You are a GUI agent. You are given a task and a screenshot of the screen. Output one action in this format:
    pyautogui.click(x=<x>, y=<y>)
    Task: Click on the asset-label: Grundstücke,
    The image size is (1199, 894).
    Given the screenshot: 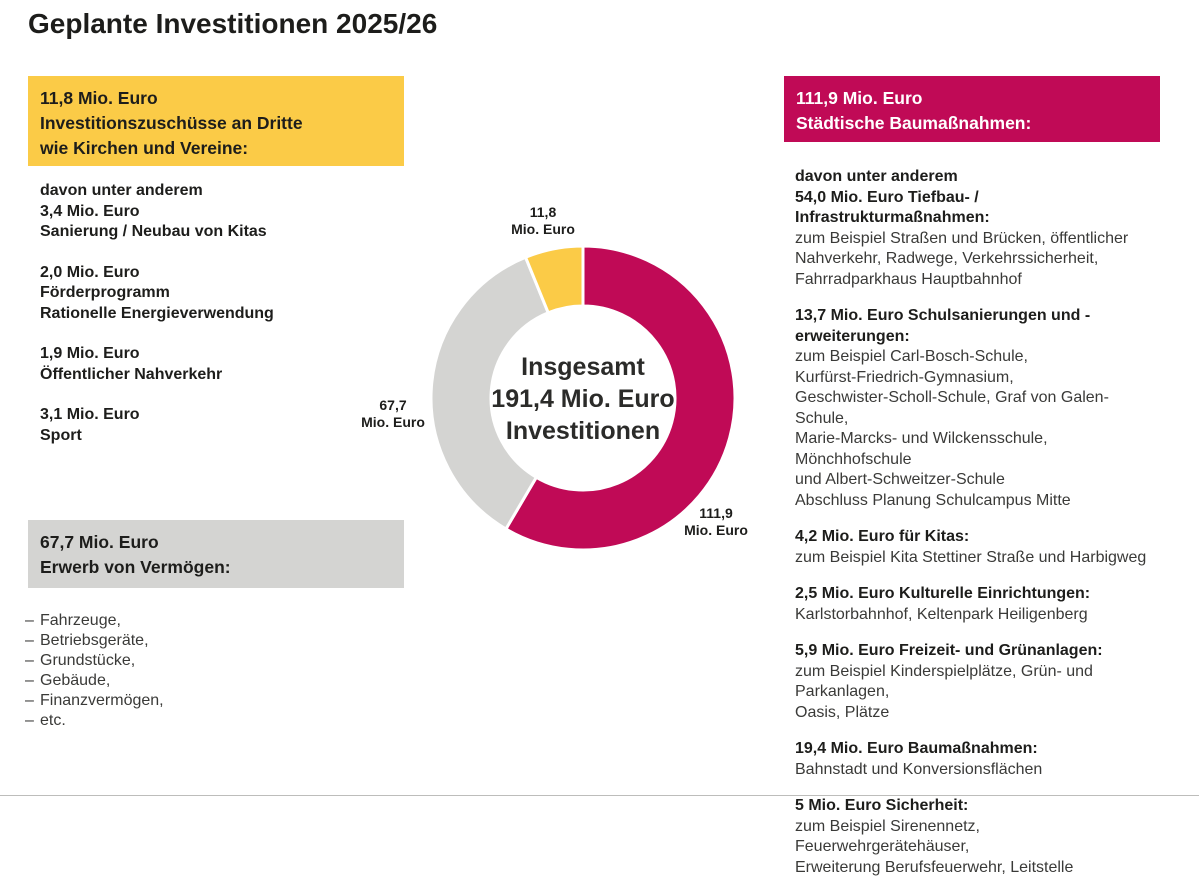 What is the action you would take?
    pyautogui.click(x=88, y=660)
    